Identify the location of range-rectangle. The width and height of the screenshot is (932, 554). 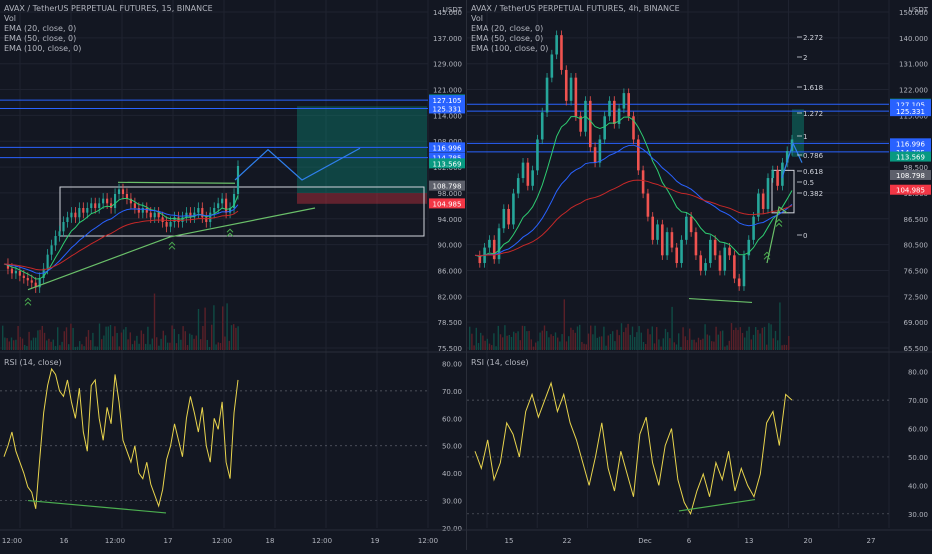
(242, 211).